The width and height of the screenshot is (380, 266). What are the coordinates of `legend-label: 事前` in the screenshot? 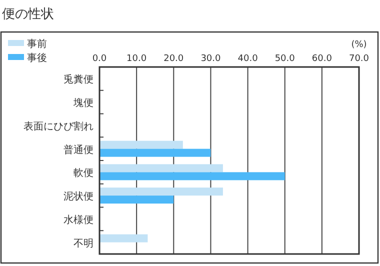 It's located at (37, 44).